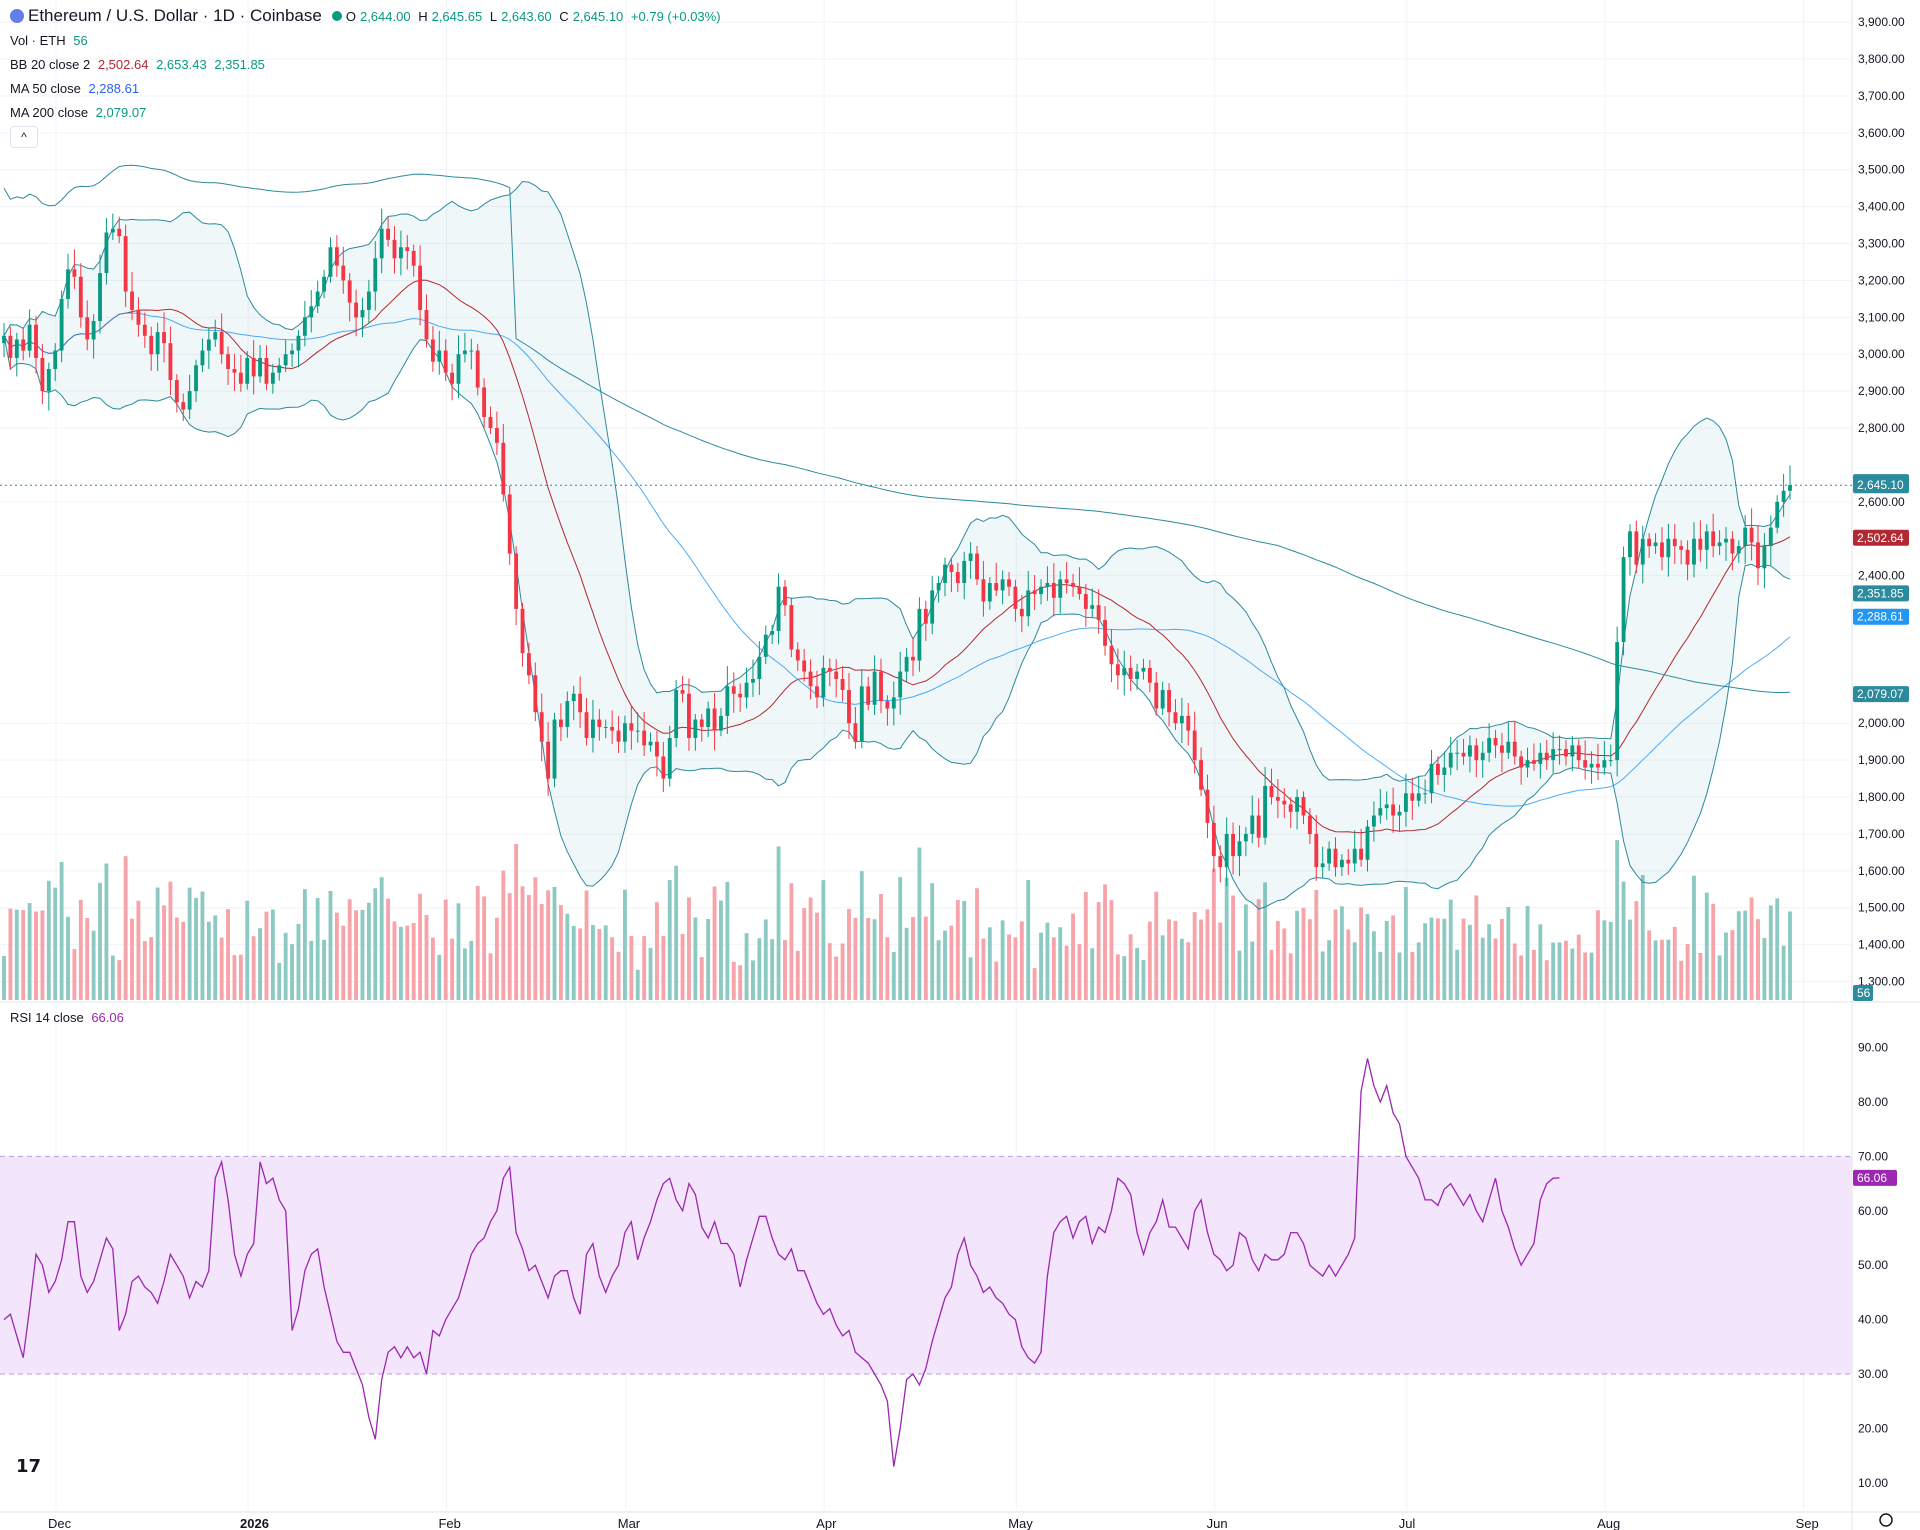  What do you see at coordinates (51, 40) in the screenshot?
I see `volume-legend: Vol · ETH 56` at bounding box center [51, 40].